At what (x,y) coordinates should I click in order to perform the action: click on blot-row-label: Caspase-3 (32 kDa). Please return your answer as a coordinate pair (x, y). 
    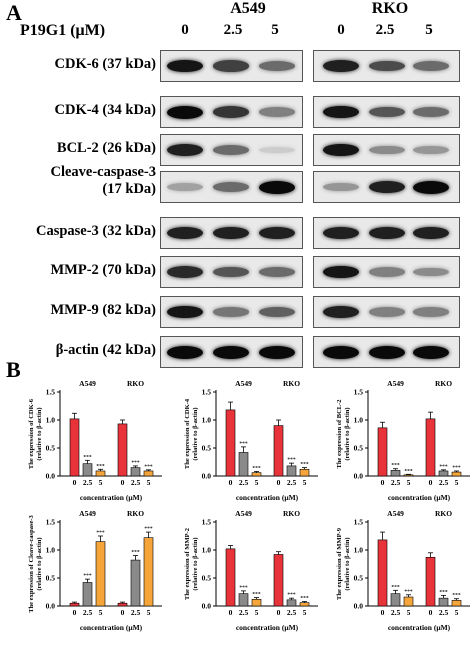
    Looking at the image, I should click on (95, 231).